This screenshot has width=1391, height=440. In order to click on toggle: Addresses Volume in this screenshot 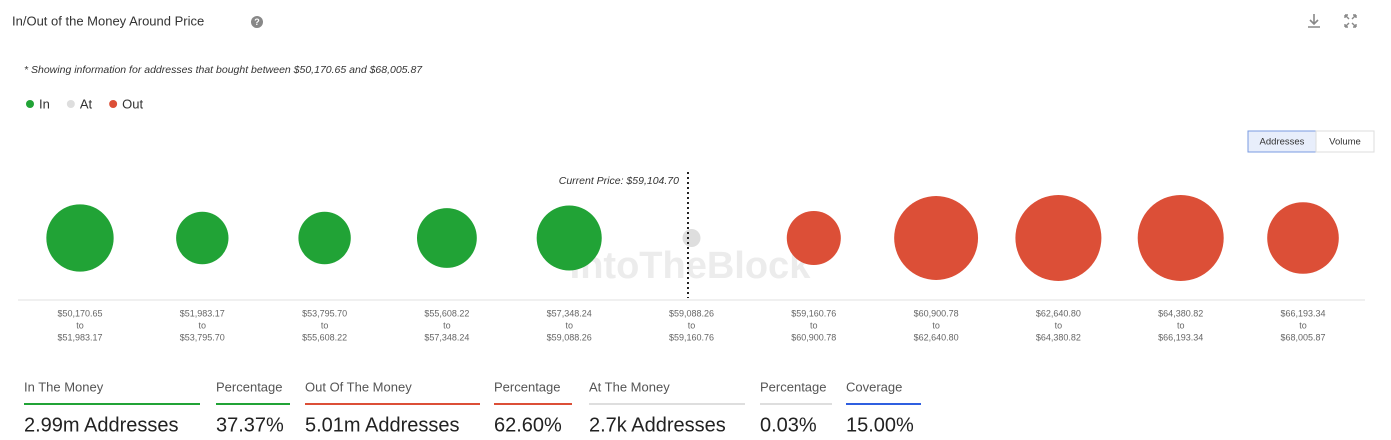, I will do `click(1311, 141)`.